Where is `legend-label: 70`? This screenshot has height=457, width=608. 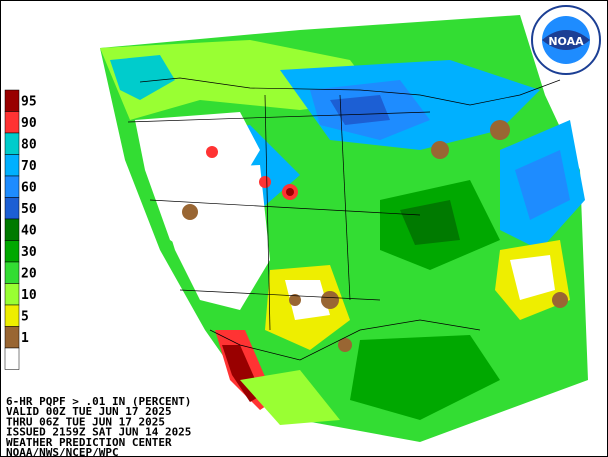
legend-label: 70 is located at coordinates (29, 166).